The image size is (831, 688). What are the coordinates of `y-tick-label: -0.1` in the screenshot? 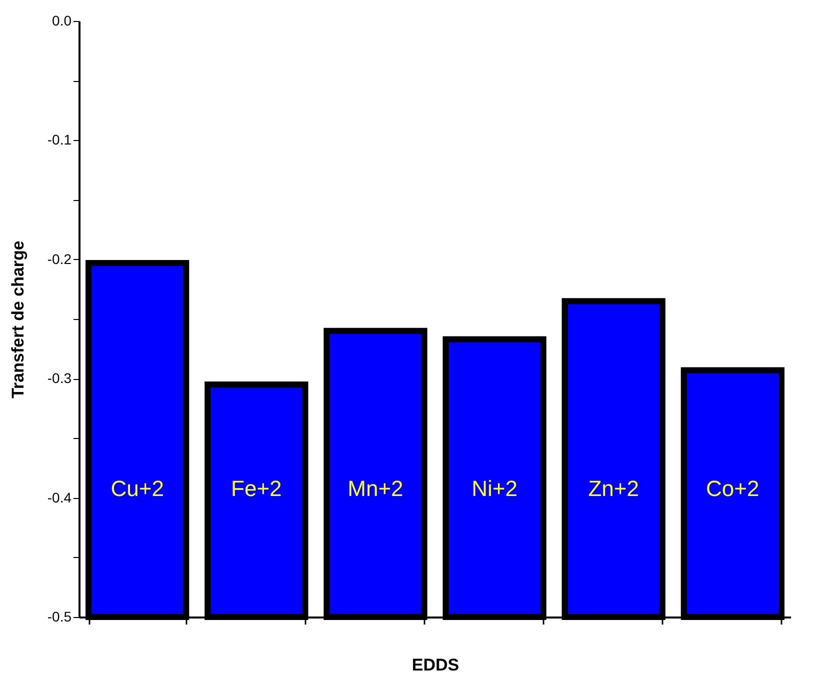 It's located at (59, 140).